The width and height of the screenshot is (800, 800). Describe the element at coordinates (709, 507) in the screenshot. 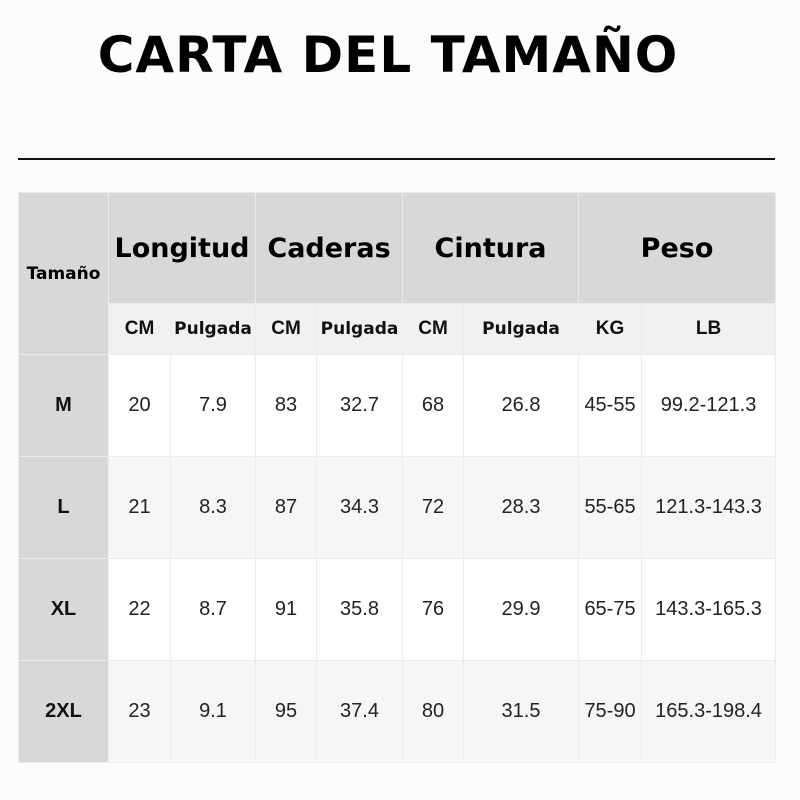

I see `value-cell: 121.3-143.3` at that location.